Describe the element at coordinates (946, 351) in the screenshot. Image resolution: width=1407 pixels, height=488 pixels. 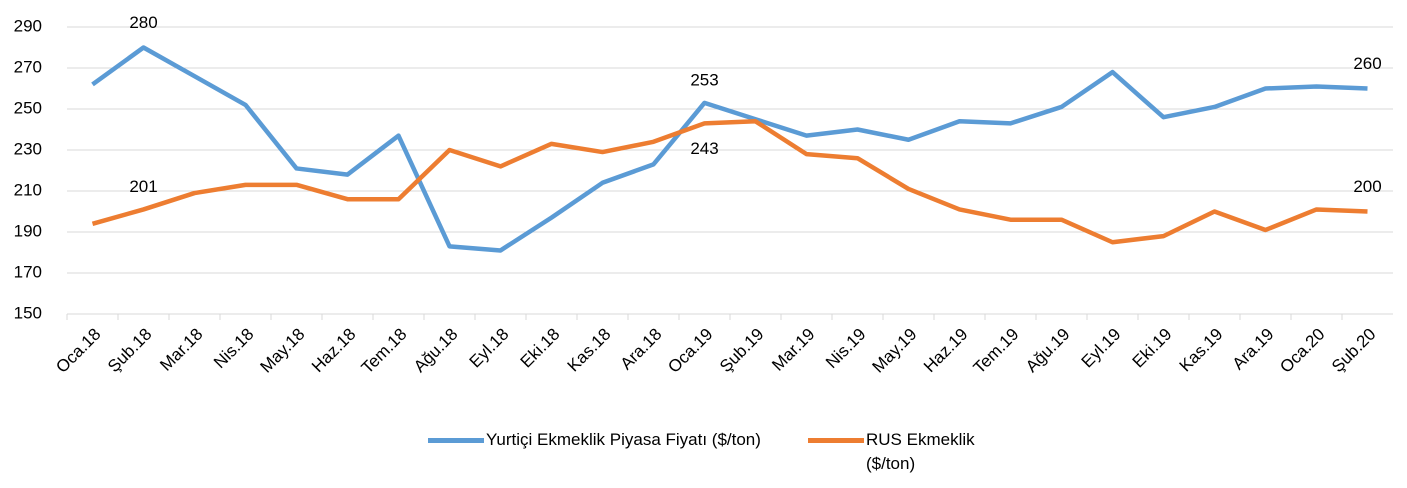
I see `x-tick-label: Haz.19` at that location.